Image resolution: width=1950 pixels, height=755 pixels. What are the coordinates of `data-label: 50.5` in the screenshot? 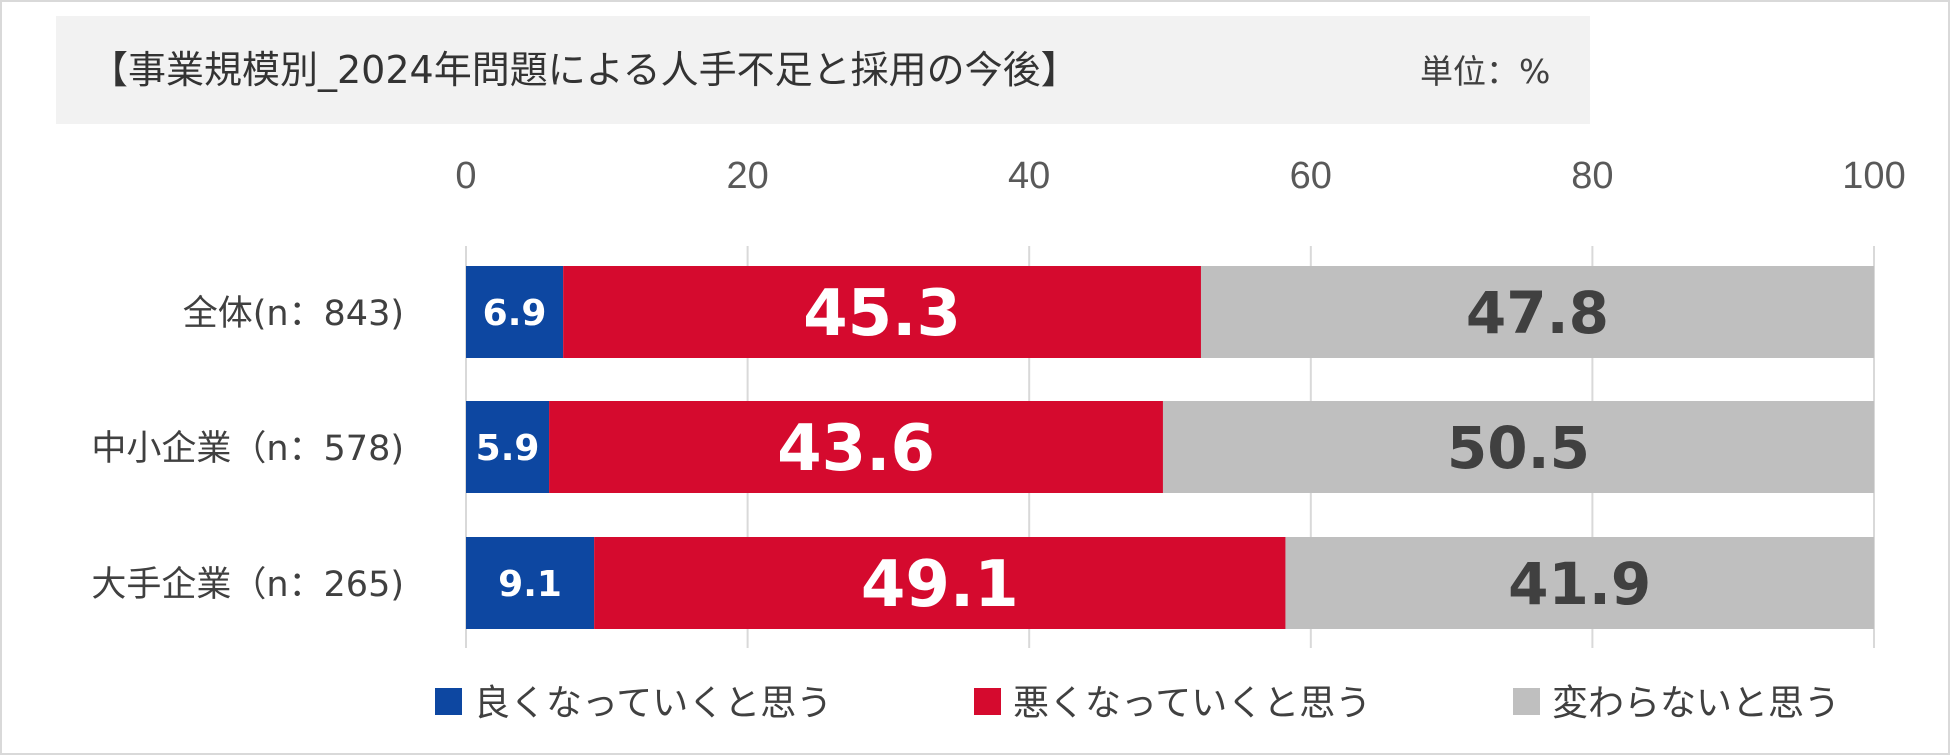 It's located at (1518, 448).